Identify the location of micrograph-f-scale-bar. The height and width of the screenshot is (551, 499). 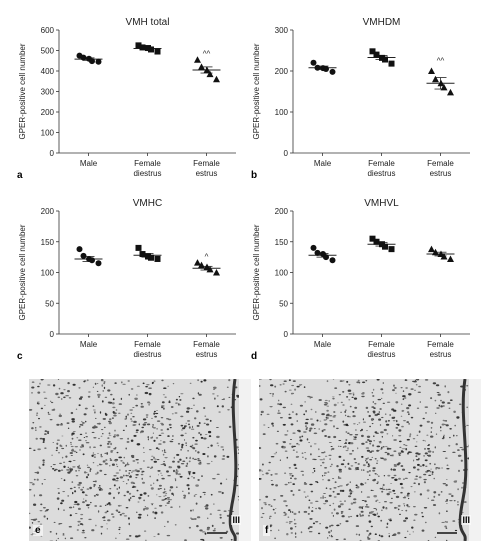
(447, 533).